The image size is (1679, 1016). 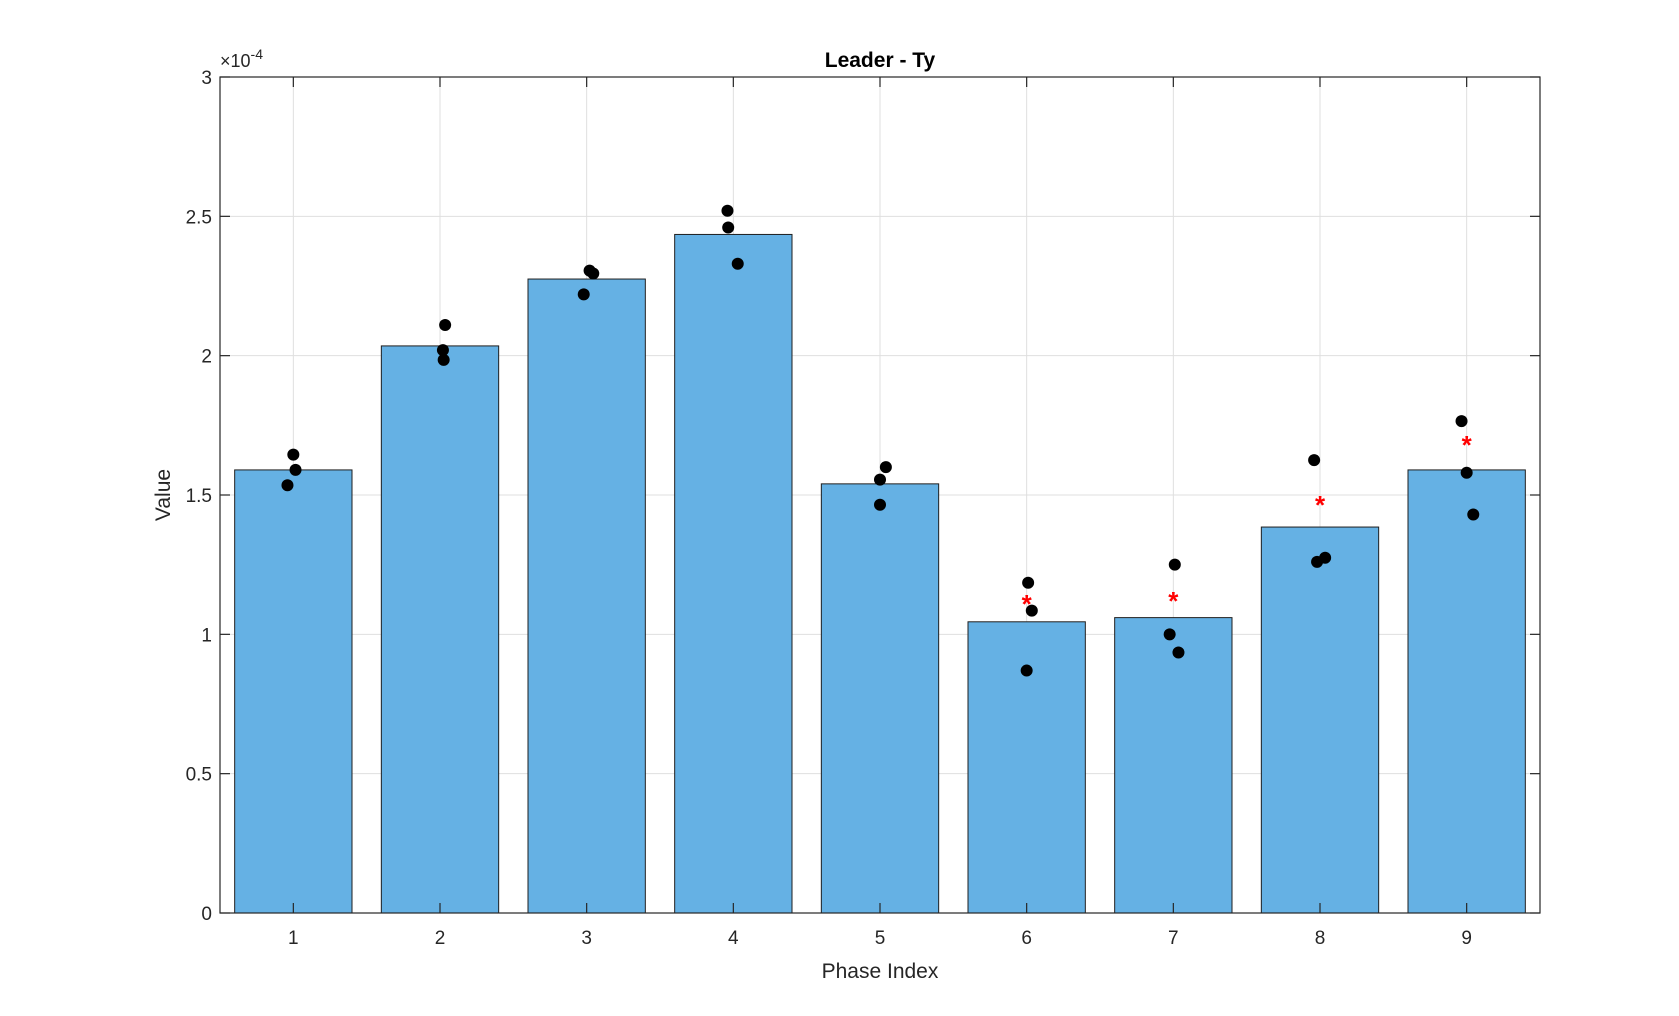 I want to click on exponent-base: ×10, so click(x=235, y=61).